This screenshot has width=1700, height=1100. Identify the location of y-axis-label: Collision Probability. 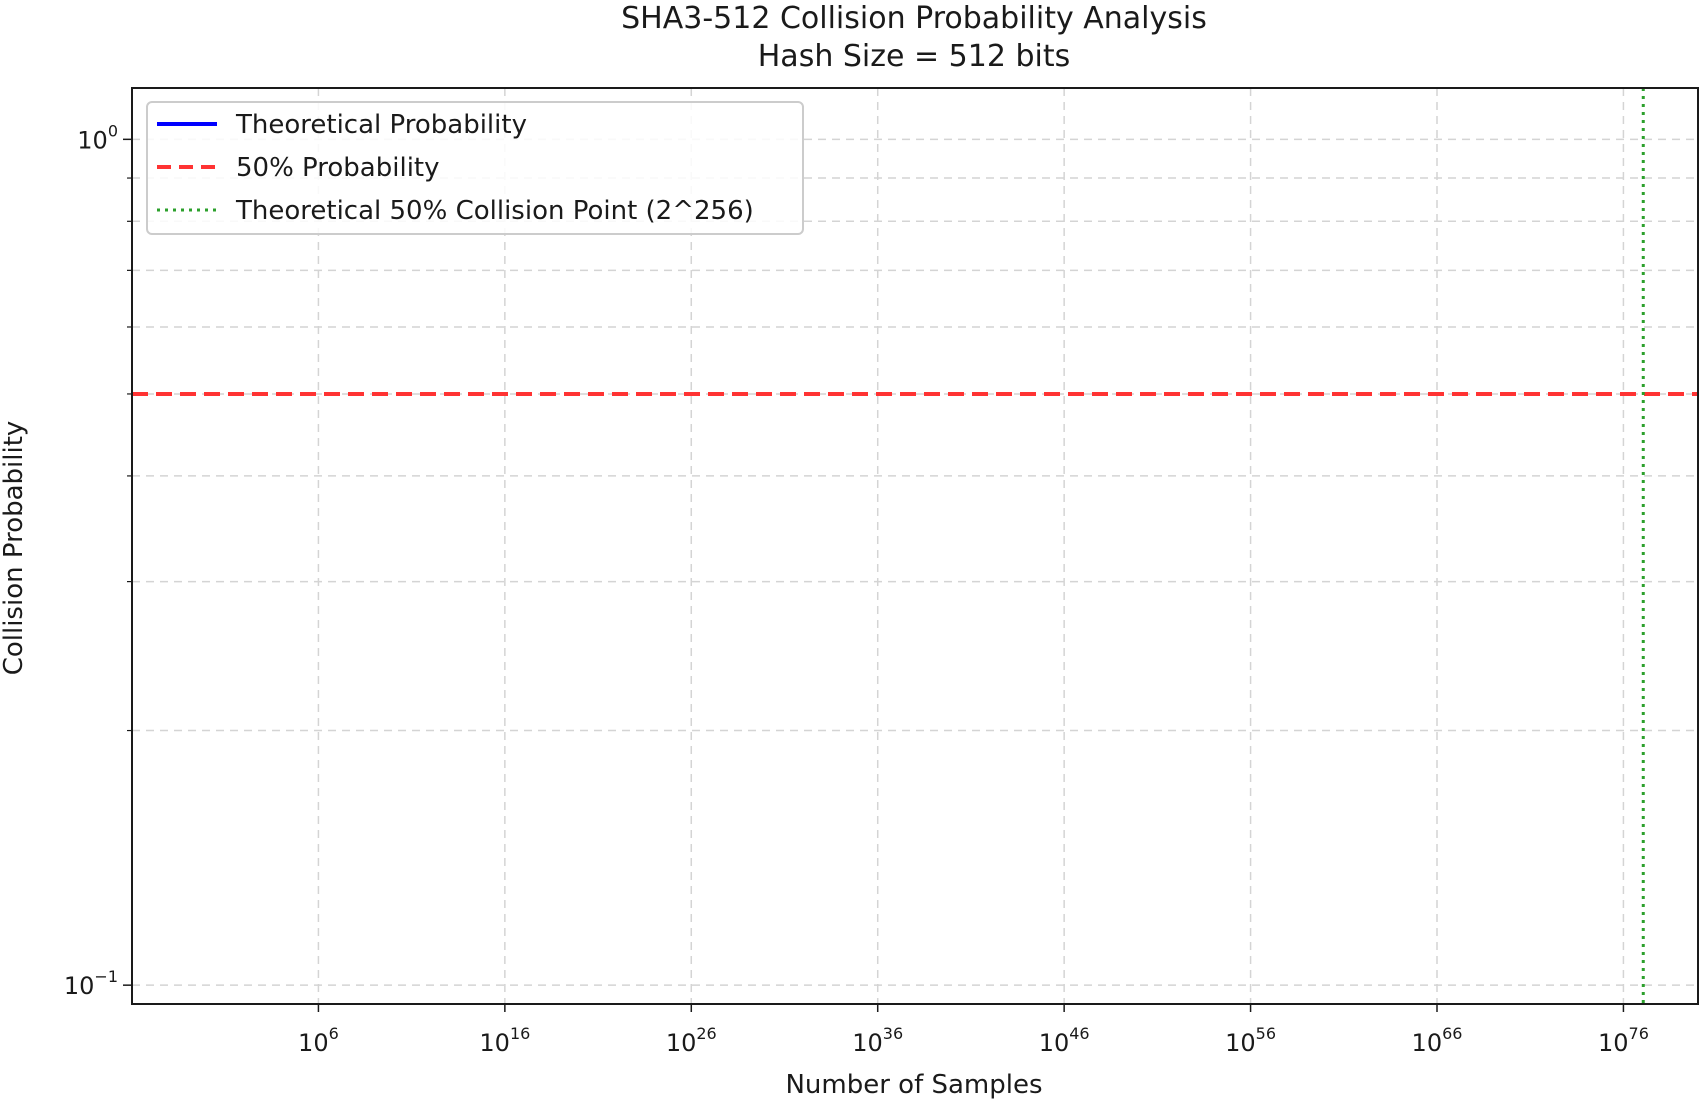
(14, 548).